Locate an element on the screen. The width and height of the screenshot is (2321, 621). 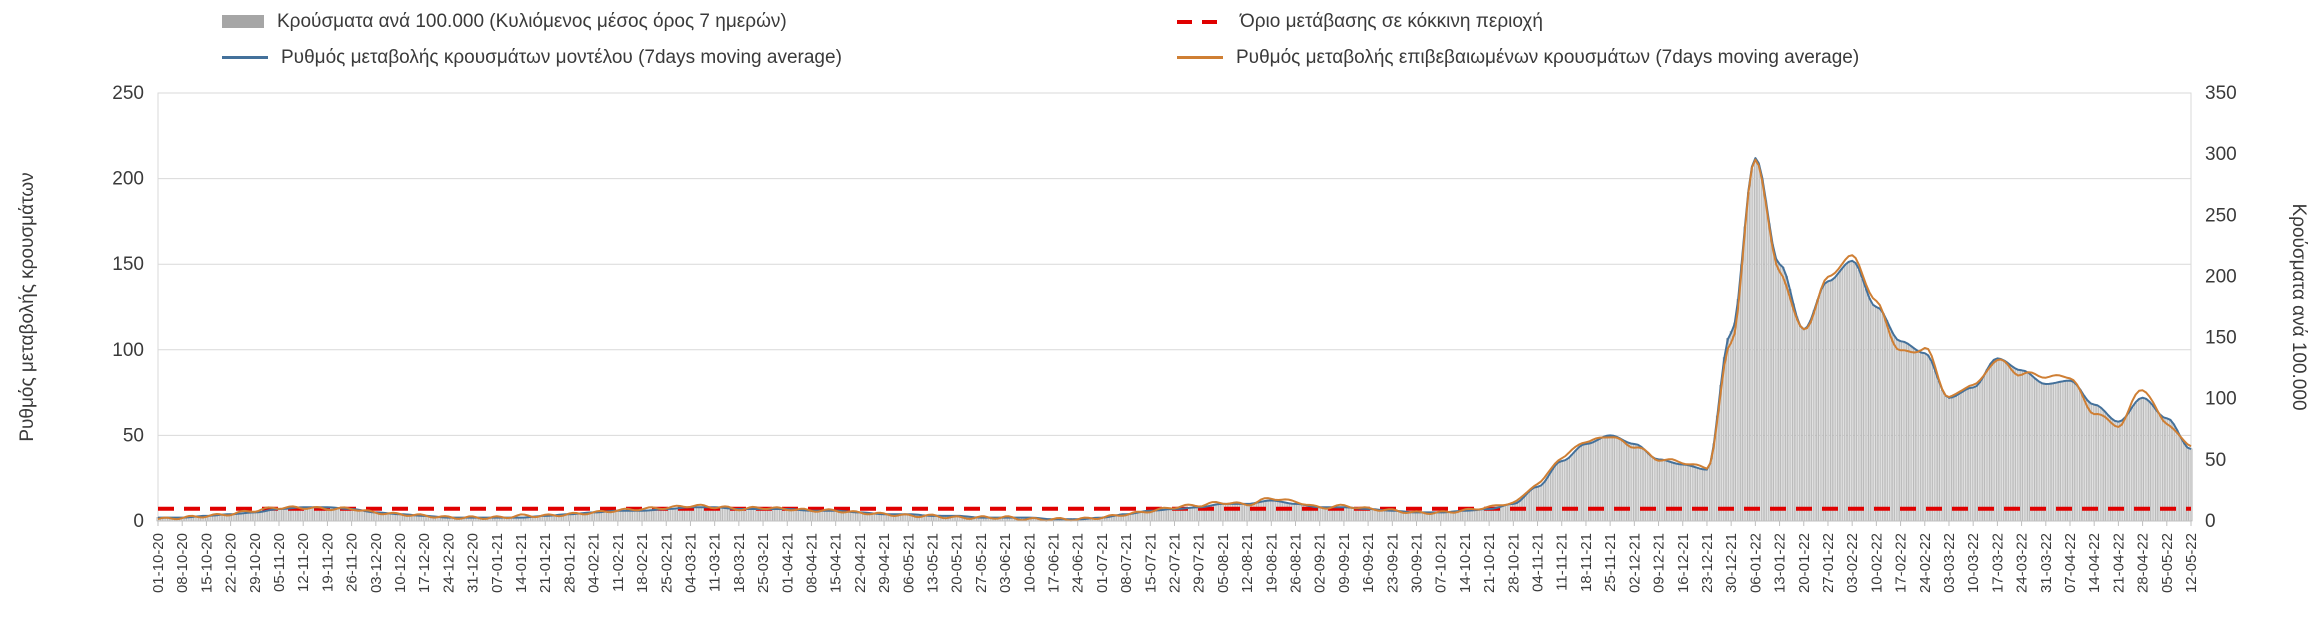
y-tick-label-right: 0 is located at coordinates (2210, 521).